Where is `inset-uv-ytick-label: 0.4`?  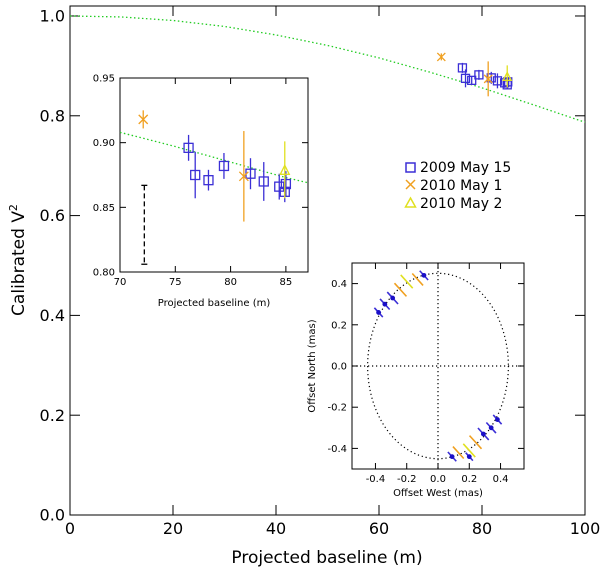 inset-uv-ytick-label: 0.4 is located at coordinates (339, 284).